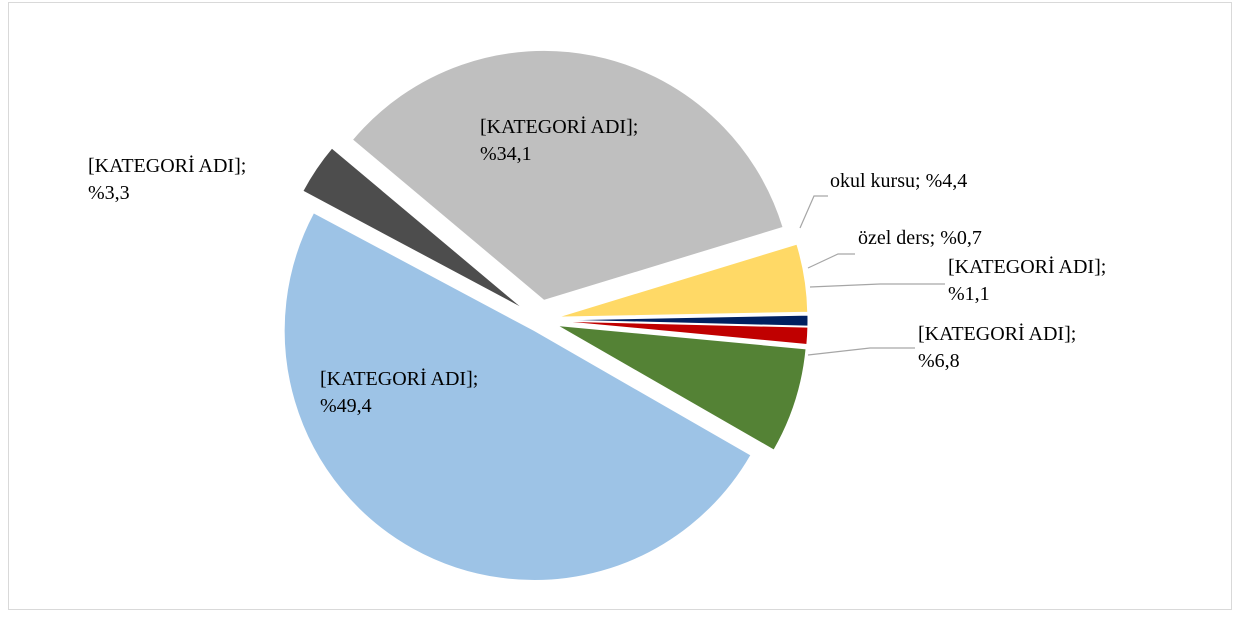  Describe the element at coordinates (169, 179) in the screenshot. I see `data-label: [KATEGORİ ADI]; %3,3` at that location.